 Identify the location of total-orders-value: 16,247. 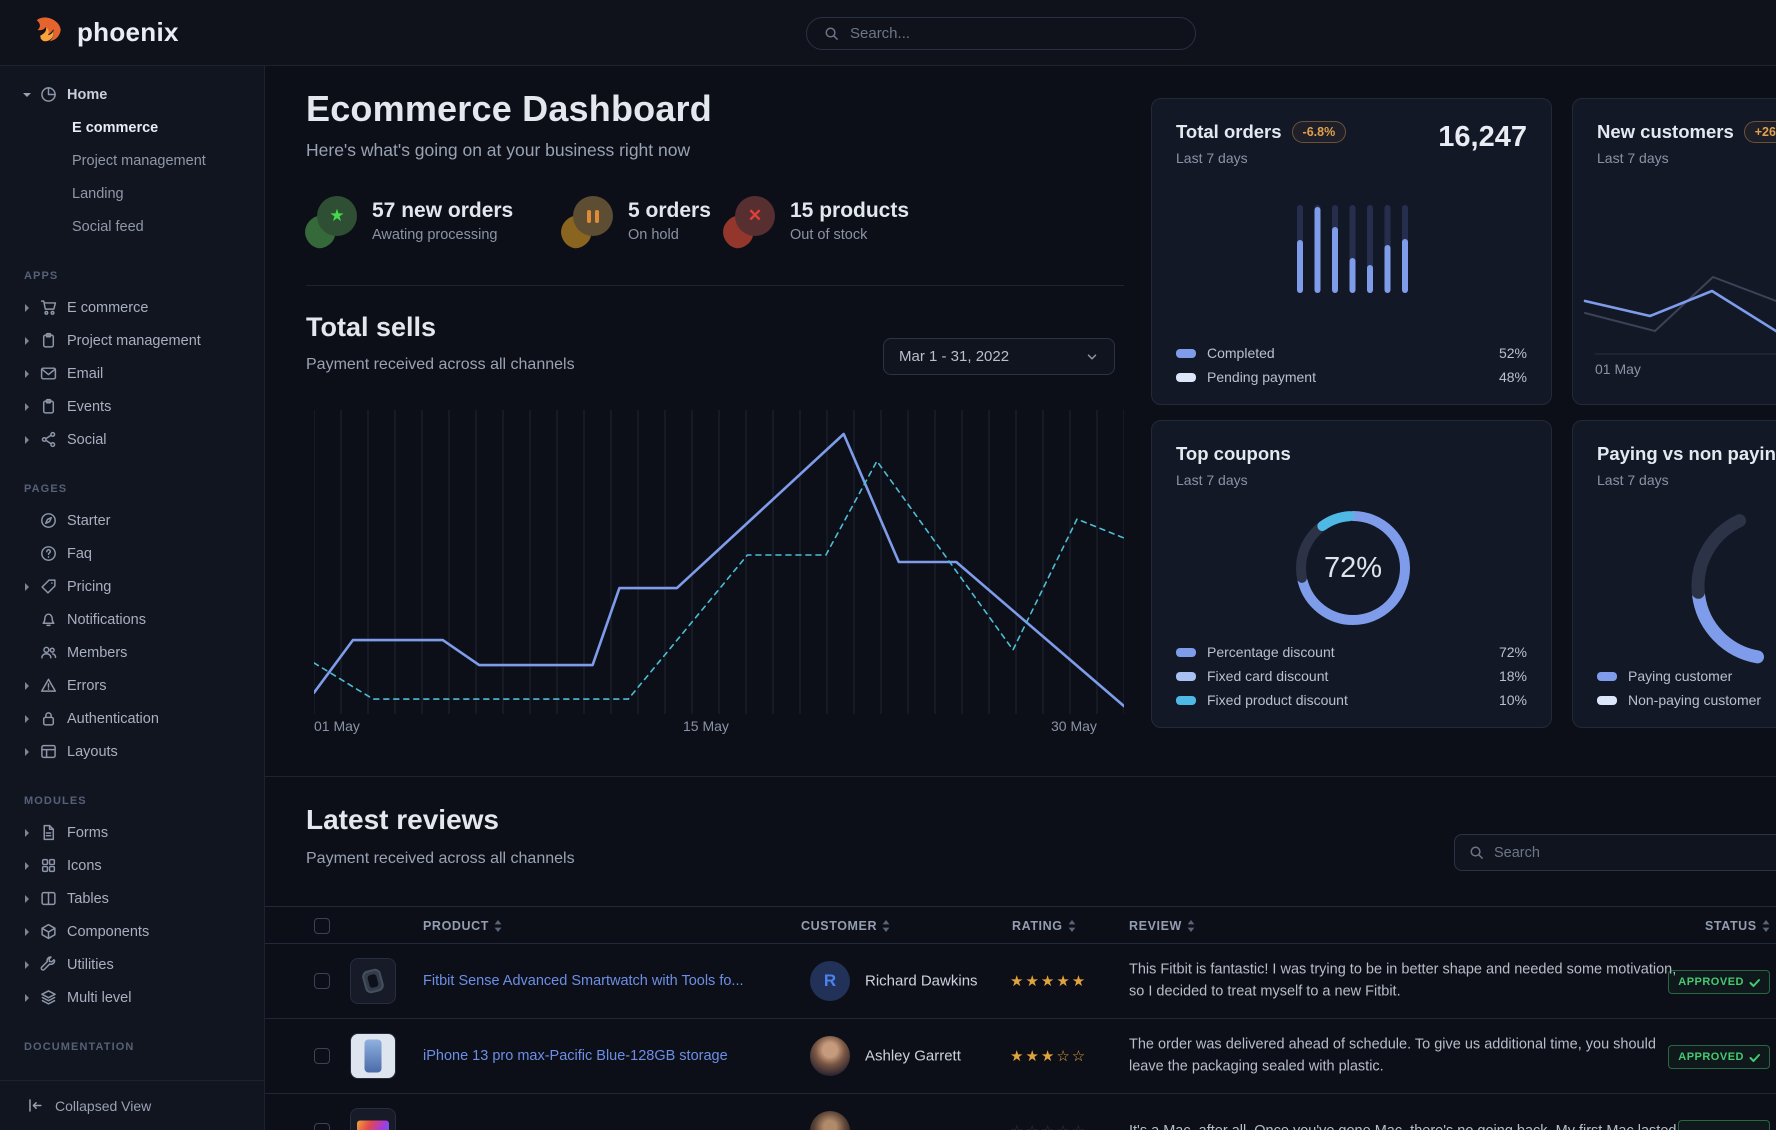
(1482, 137).